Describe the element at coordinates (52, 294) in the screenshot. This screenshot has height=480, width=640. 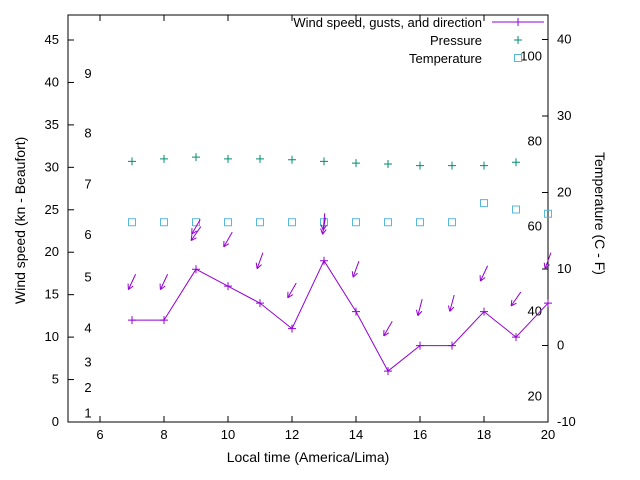
I see `svg-text: 15` at that location.